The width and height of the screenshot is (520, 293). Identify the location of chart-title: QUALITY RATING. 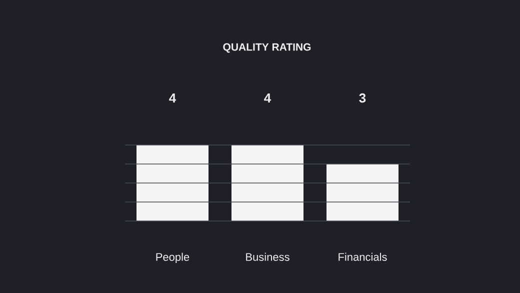
(267, 48).